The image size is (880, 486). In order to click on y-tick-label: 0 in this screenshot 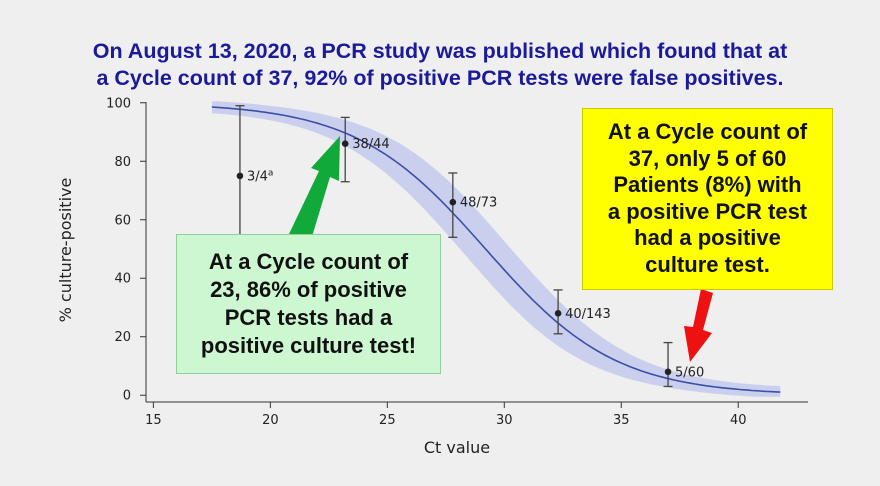, I will do `click(127, 396)`.